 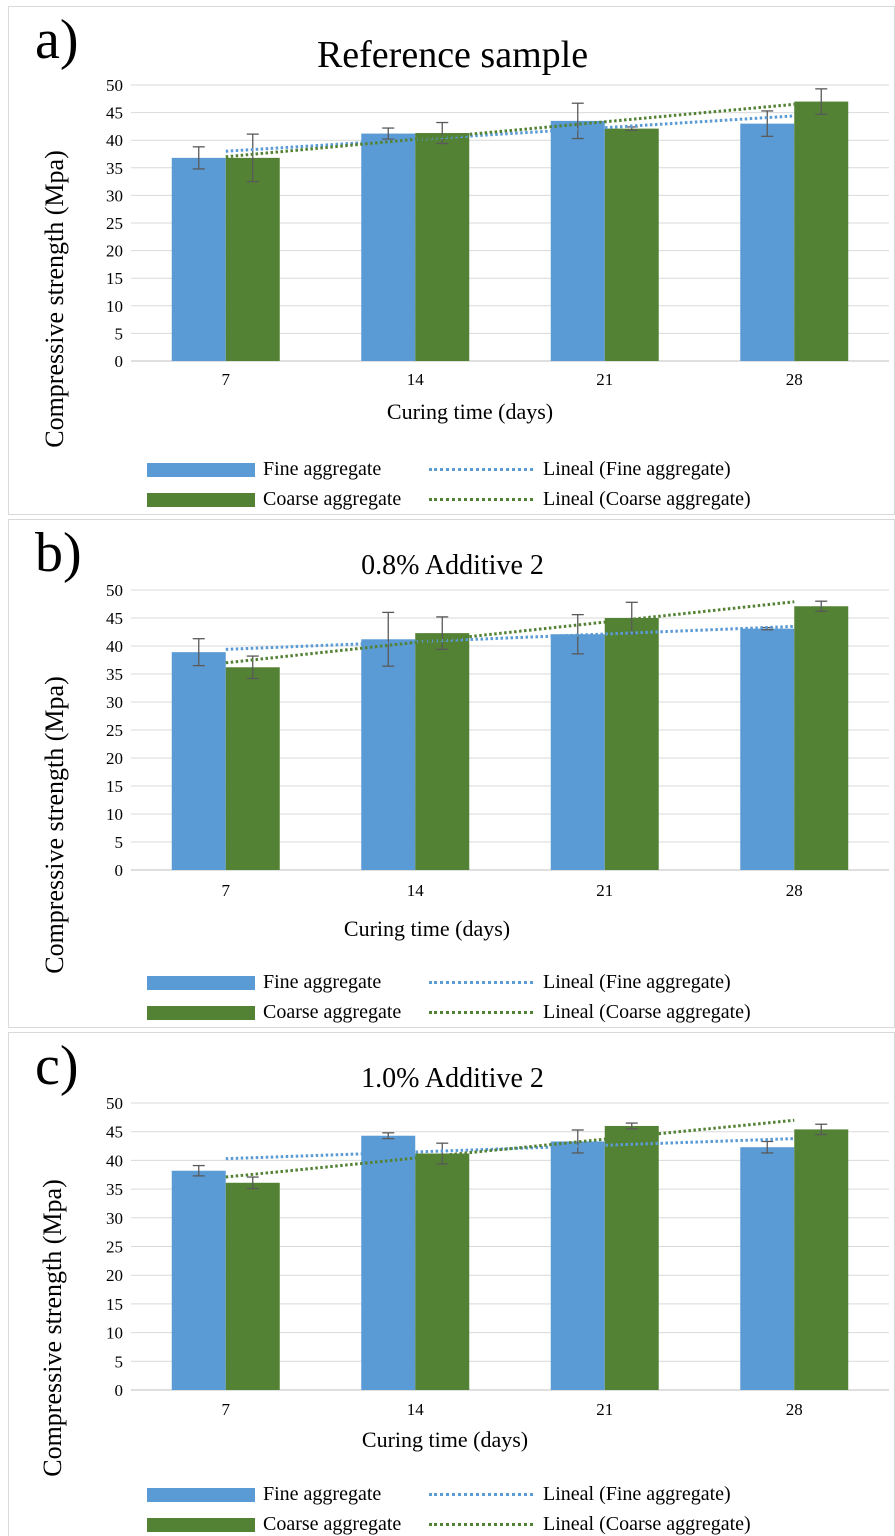 I want to click on y-tick-label: 20, so click(x=114, y=758).